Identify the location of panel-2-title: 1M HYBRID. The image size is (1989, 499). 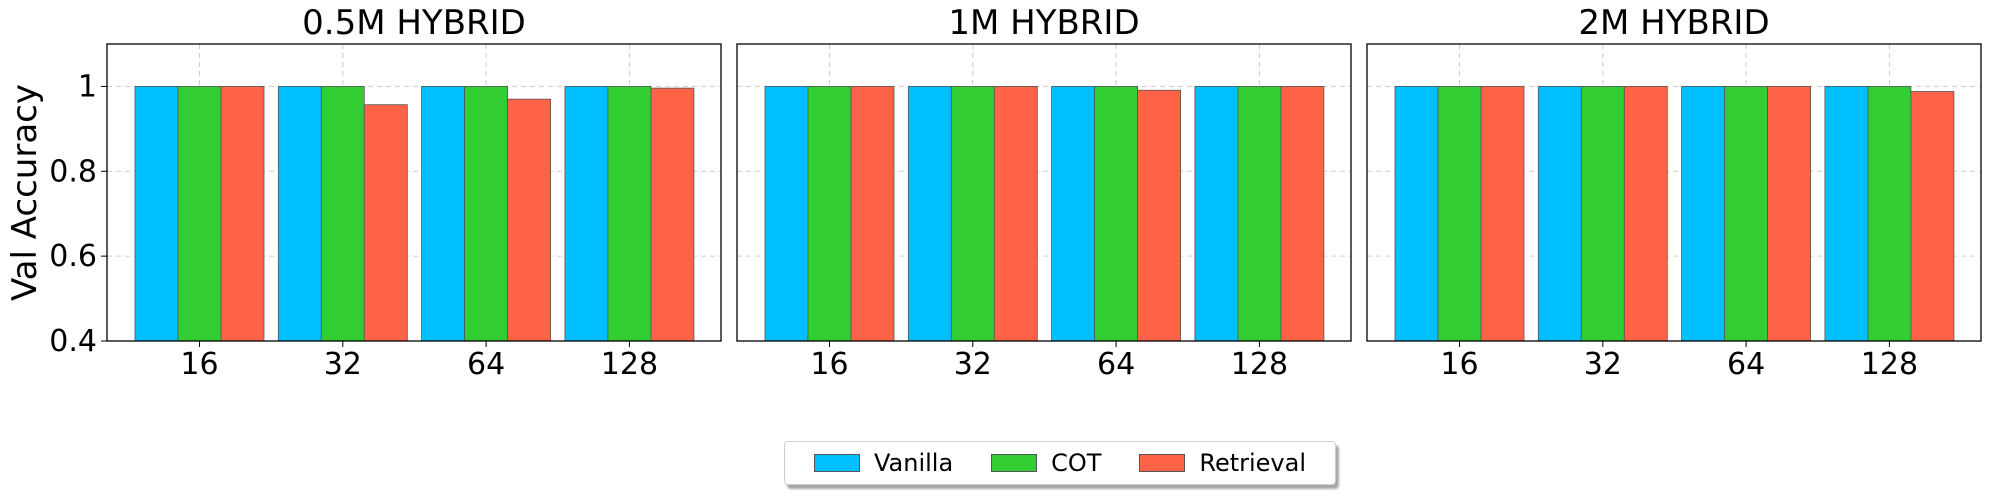
(1043, 23).